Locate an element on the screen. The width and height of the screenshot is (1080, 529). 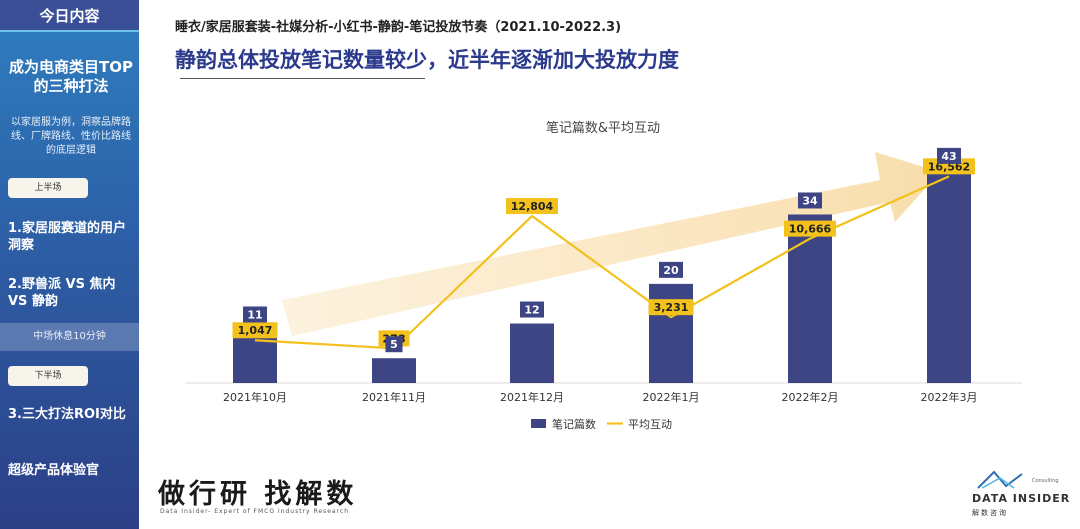
sidebar-header: 今日内容 is located at coordinates (69, 16).